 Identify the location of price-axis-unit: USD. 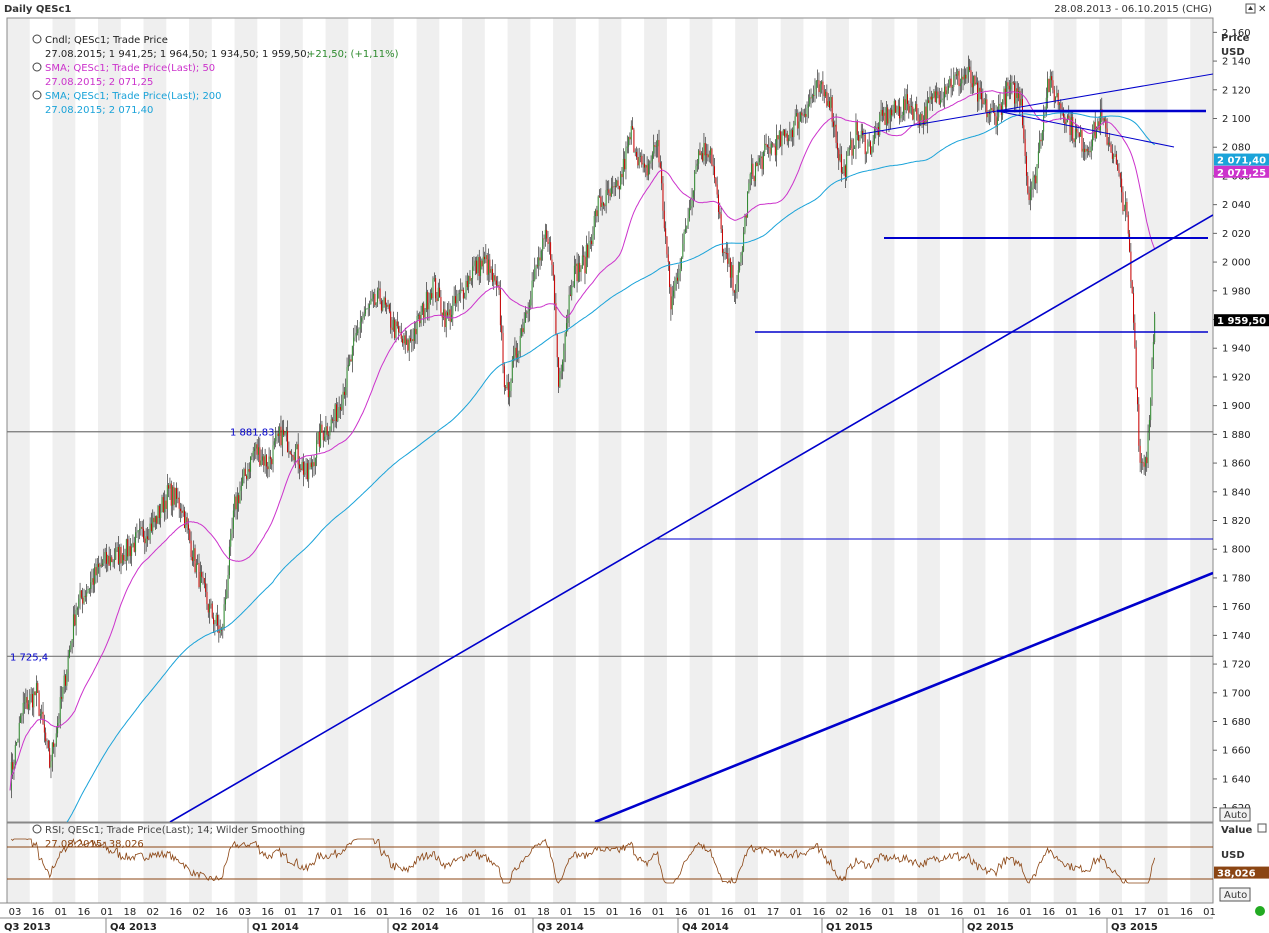
(1233, 52).